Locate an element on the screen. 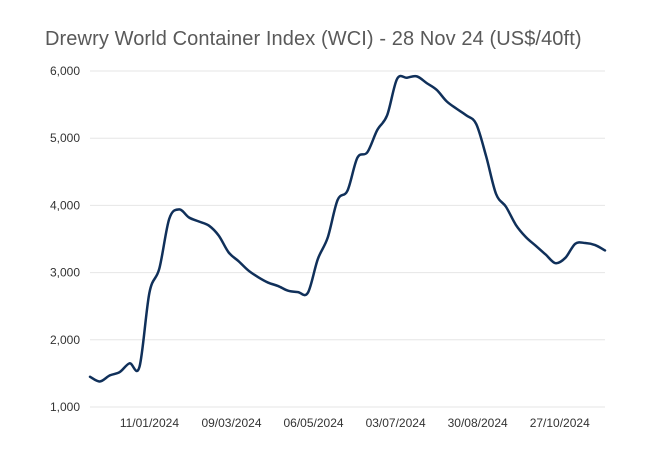  y-tick-label: 3,000 is located at coordinates (65, 273).